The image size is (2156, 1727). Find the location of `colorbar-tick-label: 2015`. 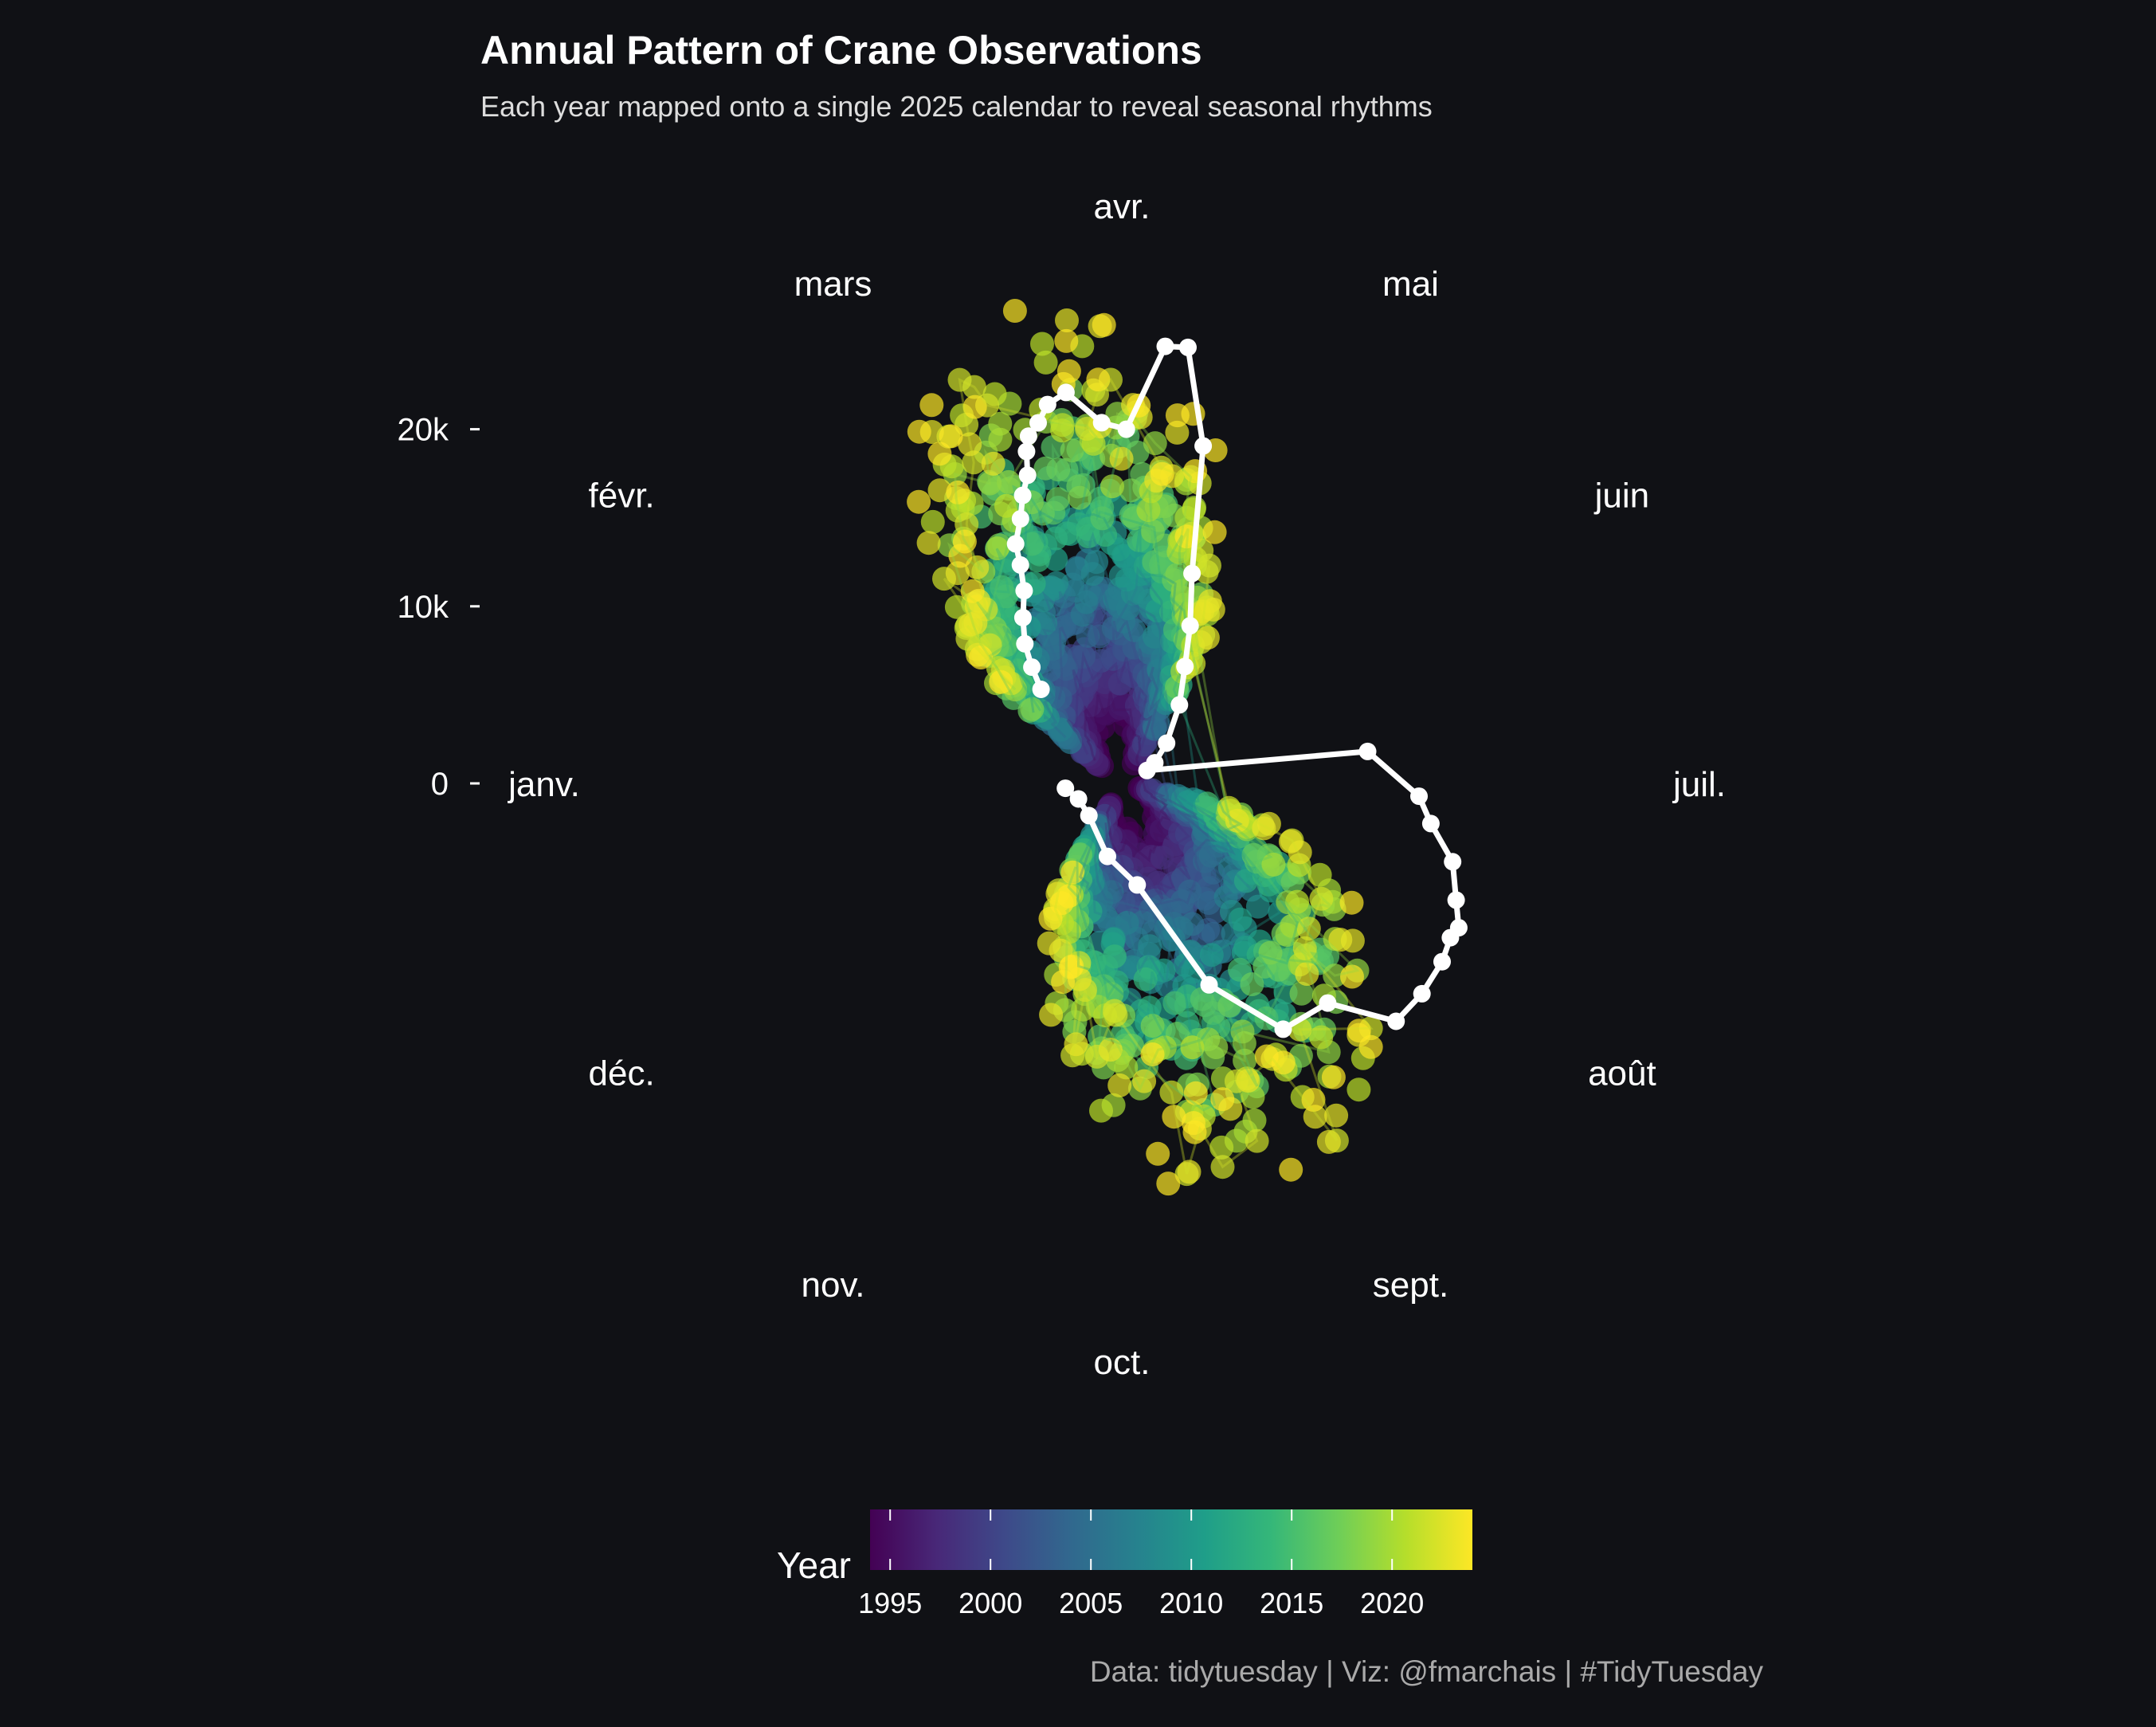

colorbar-tick-label: 2015 is located at coordinates (1291, 1603).